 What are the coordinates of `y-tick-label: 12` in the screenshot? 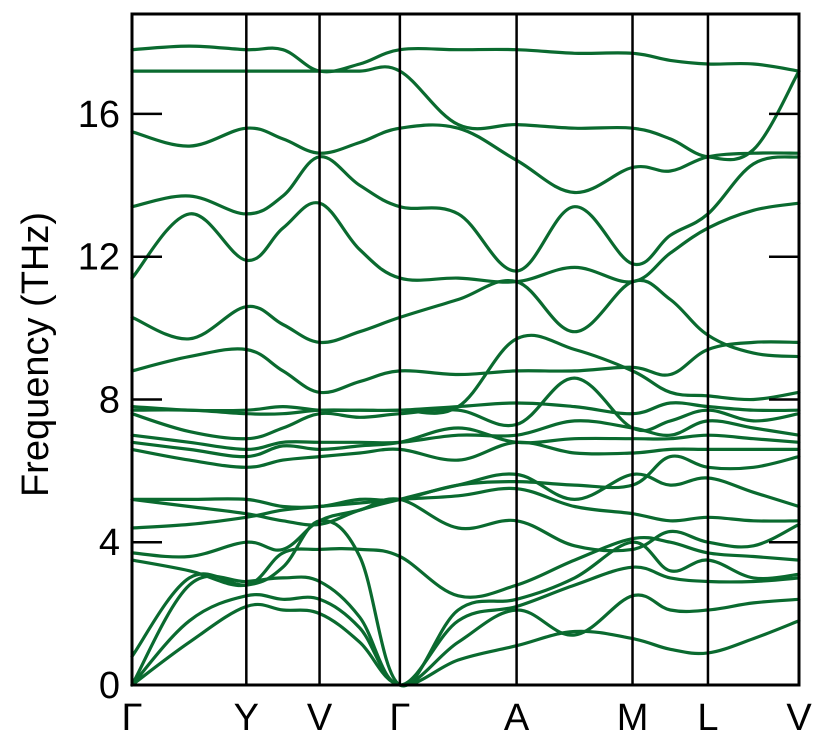 It's located at (99, 258).